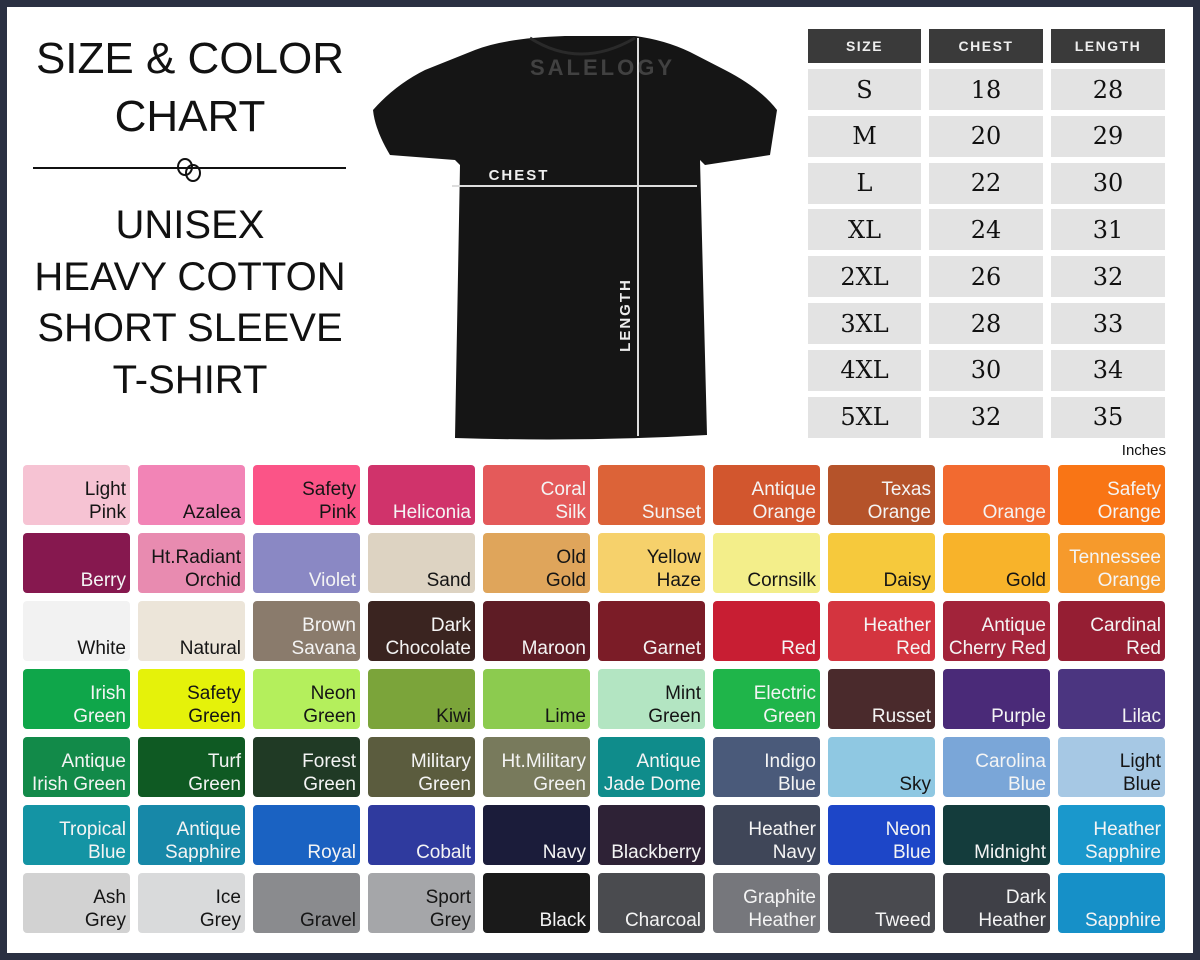 This screenshot has width=1200, height=960. I want to click on color-name: Antique Irish Green, so click(79, 773).